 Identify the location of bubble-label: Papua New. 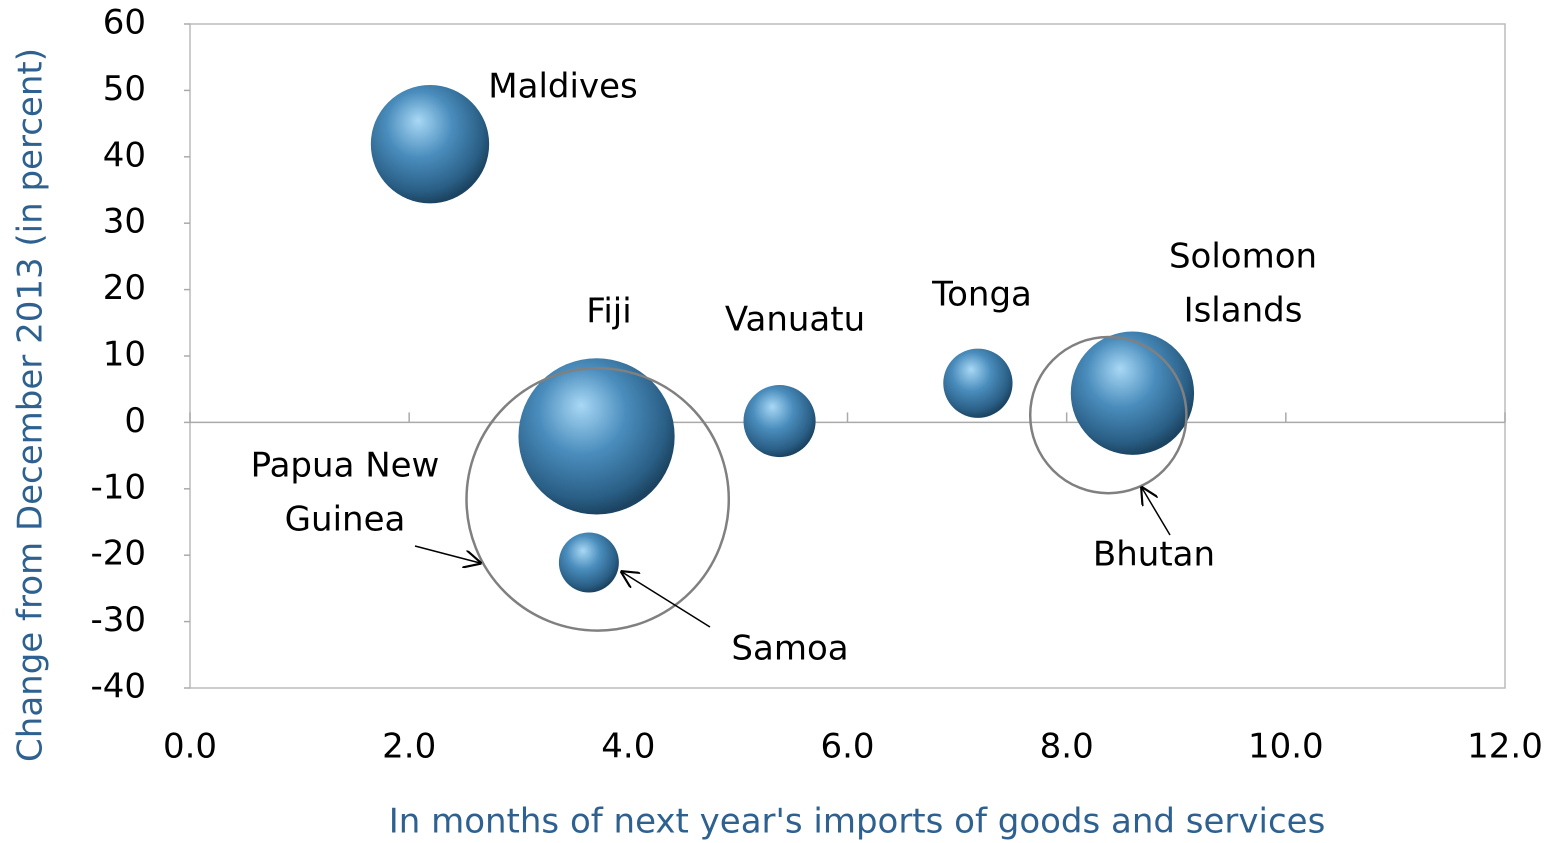
(345, 466).